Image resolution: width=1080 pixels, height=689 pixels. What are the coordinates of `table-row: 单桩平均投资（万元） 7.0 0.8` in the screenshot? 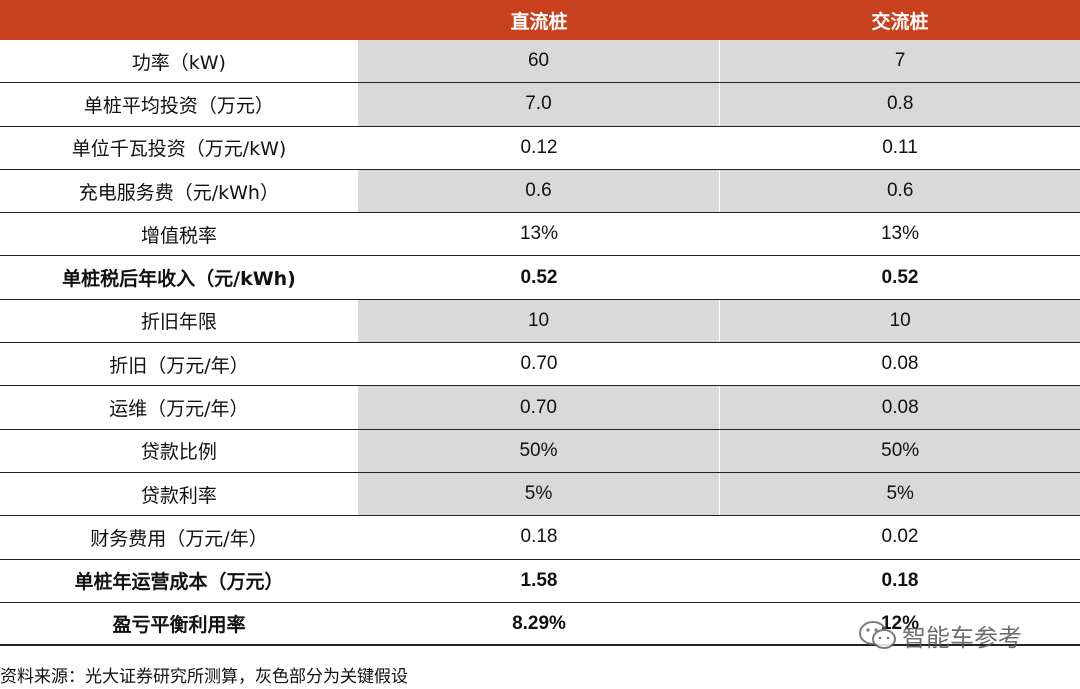 It's located at (540, 105).